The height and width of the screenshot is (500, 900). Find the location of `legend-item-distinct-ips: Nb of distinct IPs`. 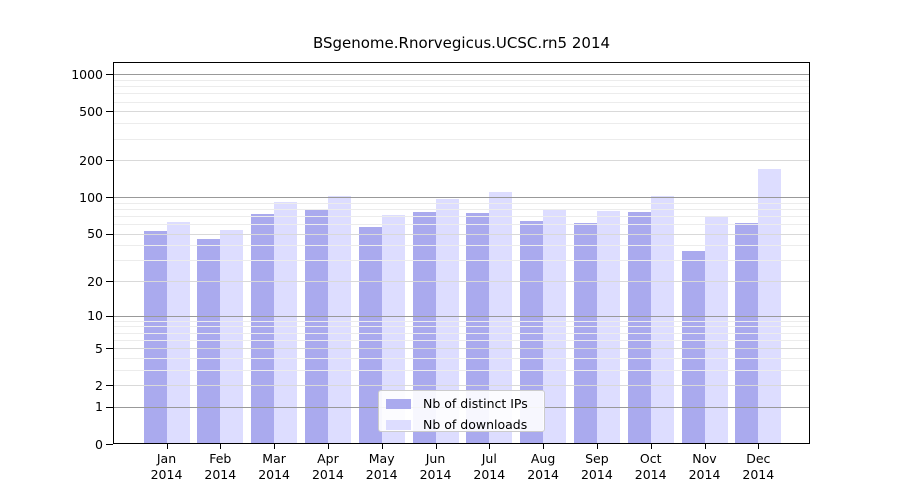

legend-item-distinct-ips: Nb of distinct IPs is located at coordinates (465, 403).